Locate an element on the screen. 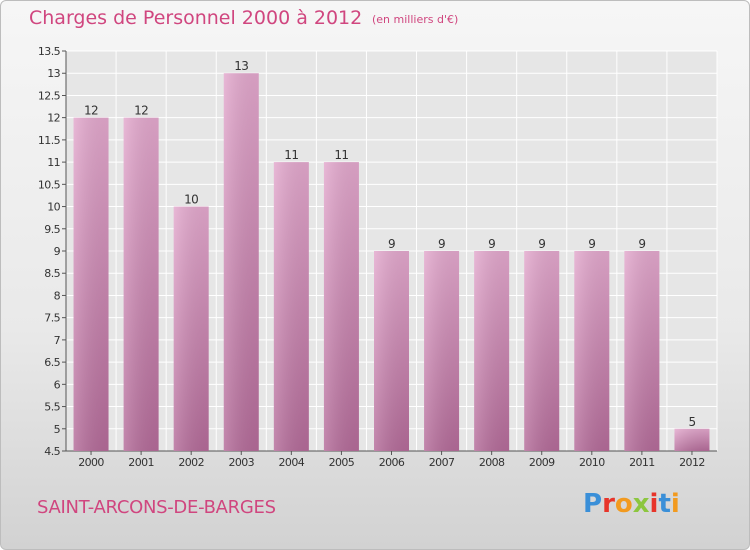 Image resolution: width=750 pixels, height=550 pixels. x-tick-label: 2005 is located at coordinates (342, 462).